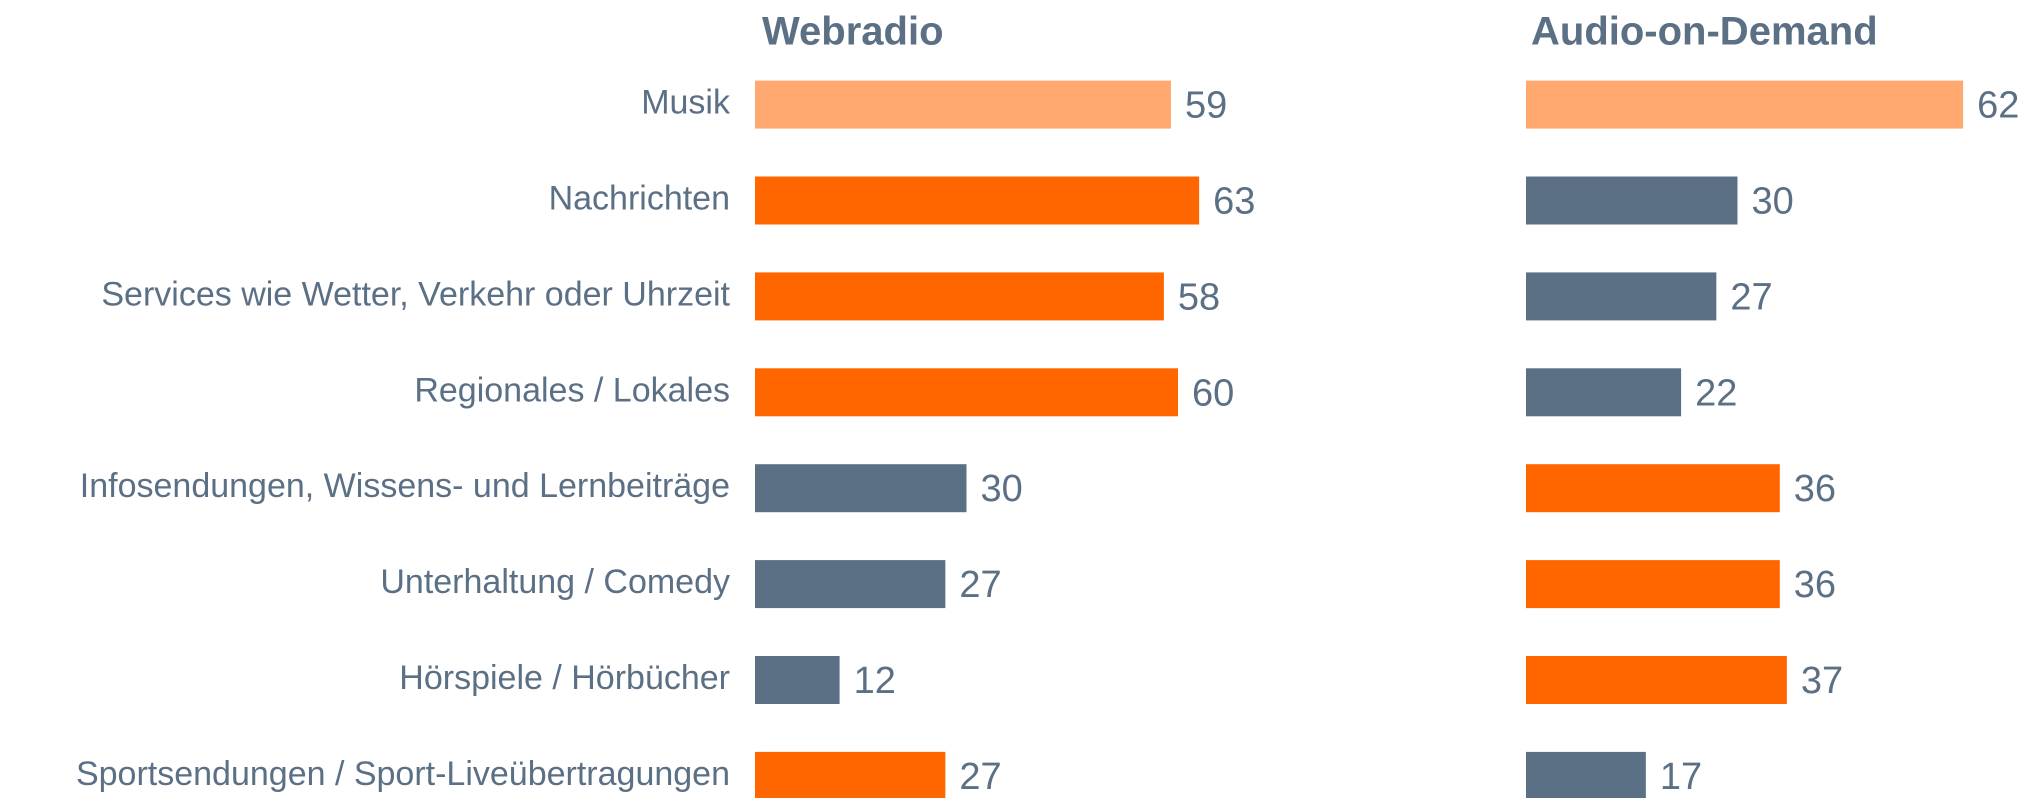 The height and width of the screenshot is (798, 2026). What do you see at coordinates (1704, 32) in the screenshot?
I see `chart-title: Audio-on-Demand` at bounding box center [1704, 32].